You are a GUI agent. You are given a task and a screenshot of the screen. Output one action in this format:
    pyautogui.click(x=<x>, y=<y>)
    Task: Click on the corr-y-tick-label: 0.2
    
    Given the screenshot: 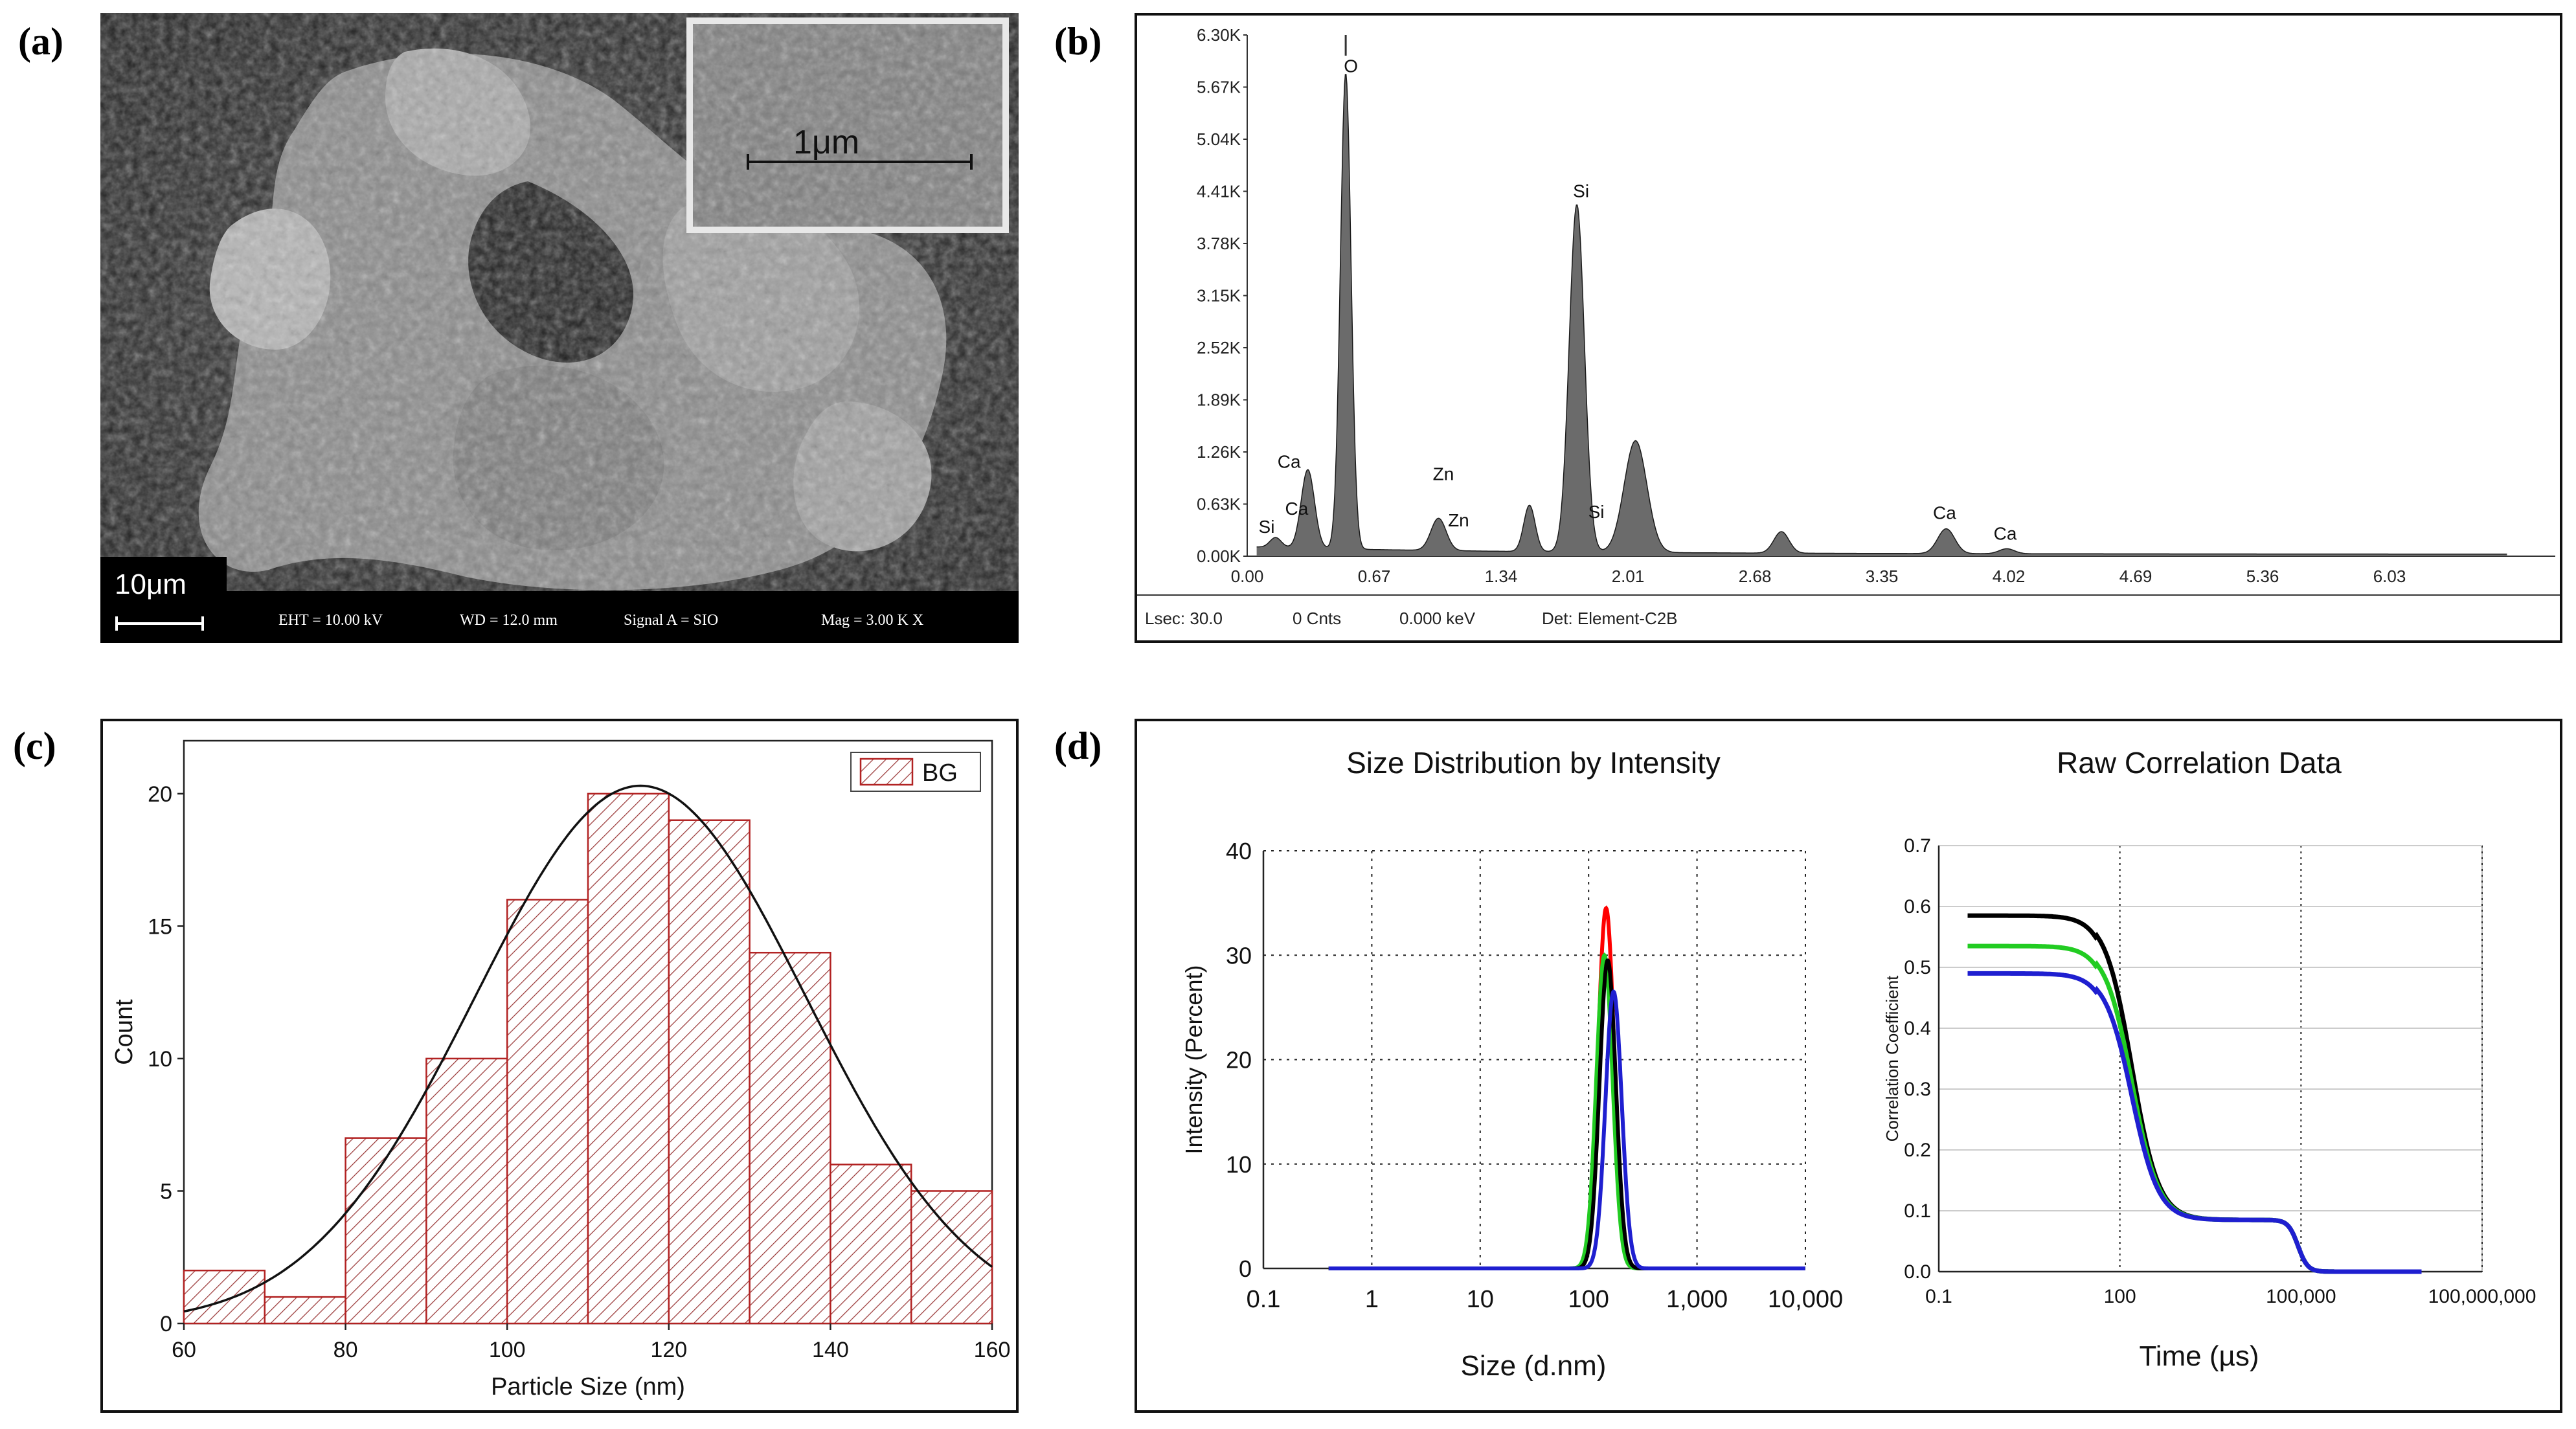 What is the action you would take?
    pyautogui.click(x=1918, y=1150)
    